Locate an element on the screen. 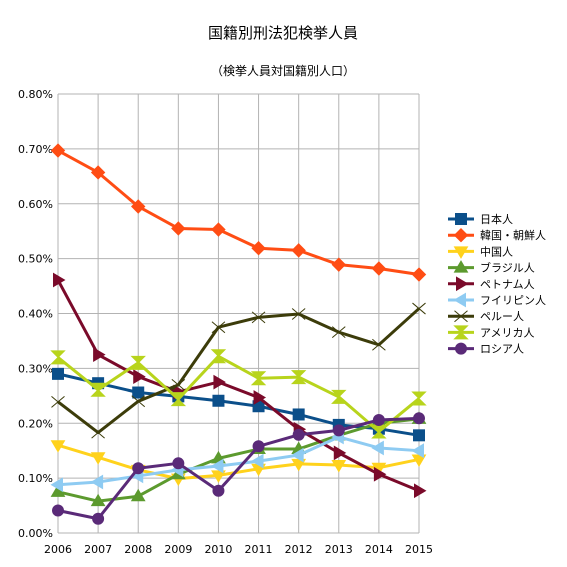 This screenshot has width=567, height=567. y-tick-label: 0.00% is located at coordinates (35, 533).